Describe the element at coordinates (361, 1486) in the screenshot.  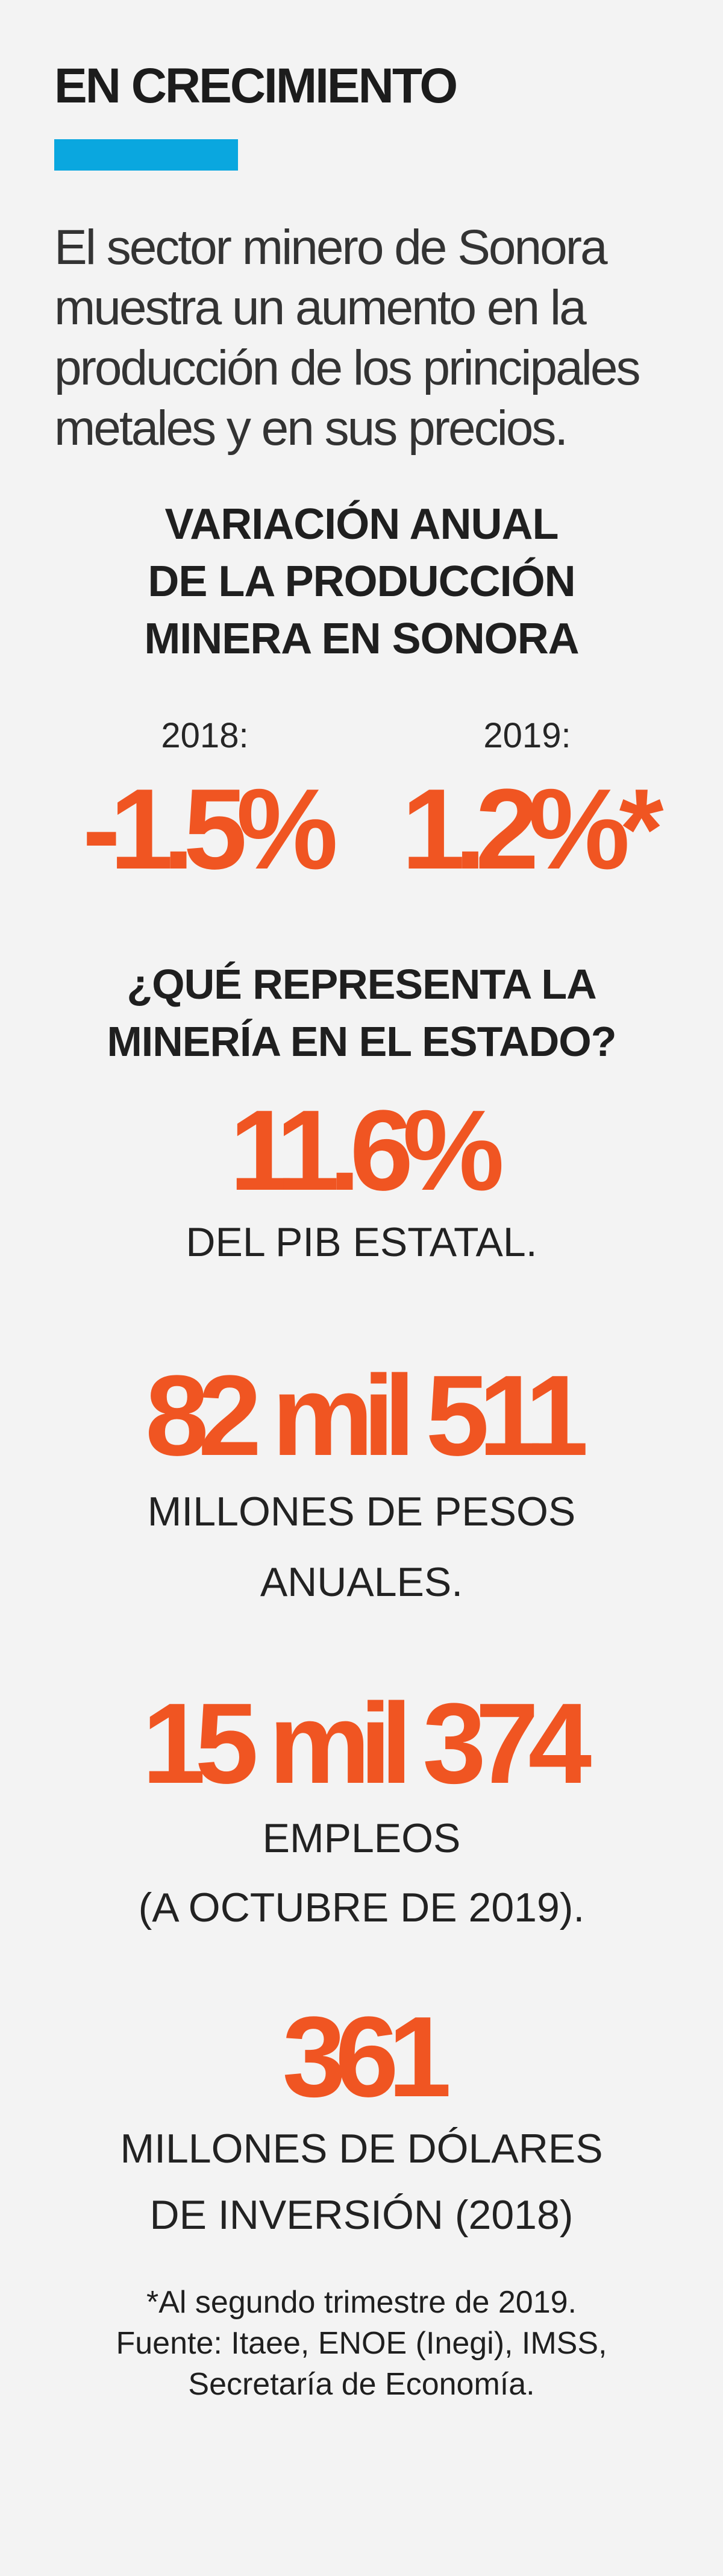
I see `stat-pesos: 82 mil 511 MILLONES DE PESOS ANUALES.` at that location.